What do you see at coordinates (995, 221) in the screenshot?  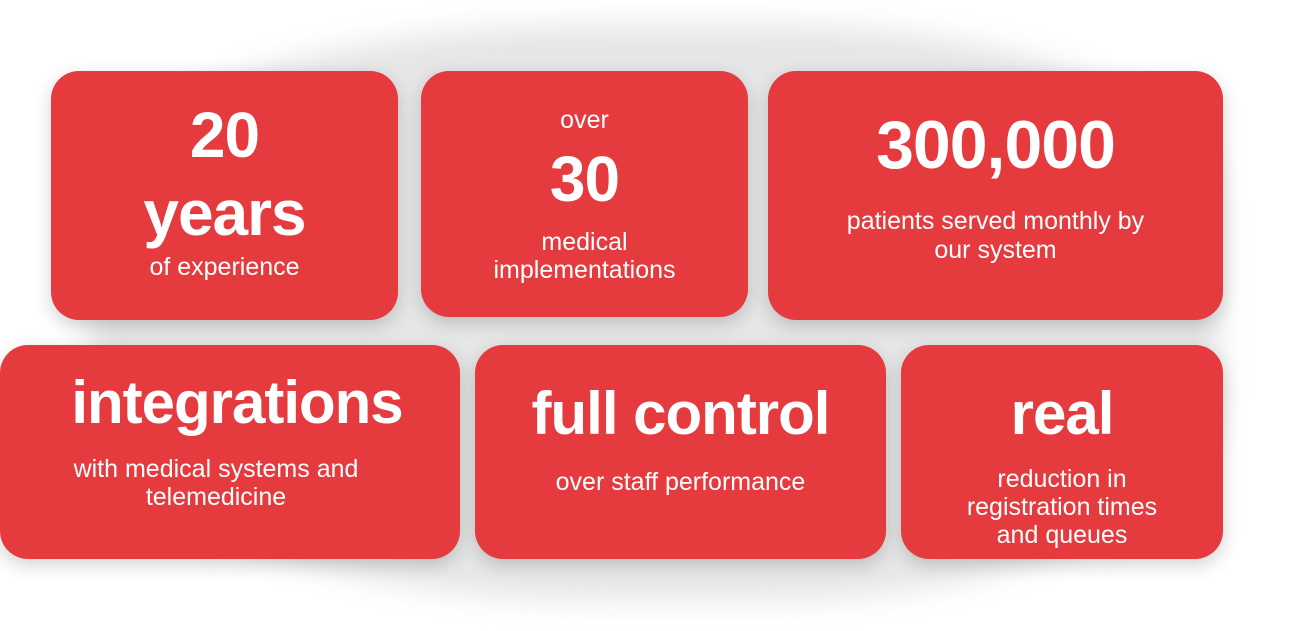 I see `stat-caption-line: patients served monthly by` at bounding box center [995, 221].